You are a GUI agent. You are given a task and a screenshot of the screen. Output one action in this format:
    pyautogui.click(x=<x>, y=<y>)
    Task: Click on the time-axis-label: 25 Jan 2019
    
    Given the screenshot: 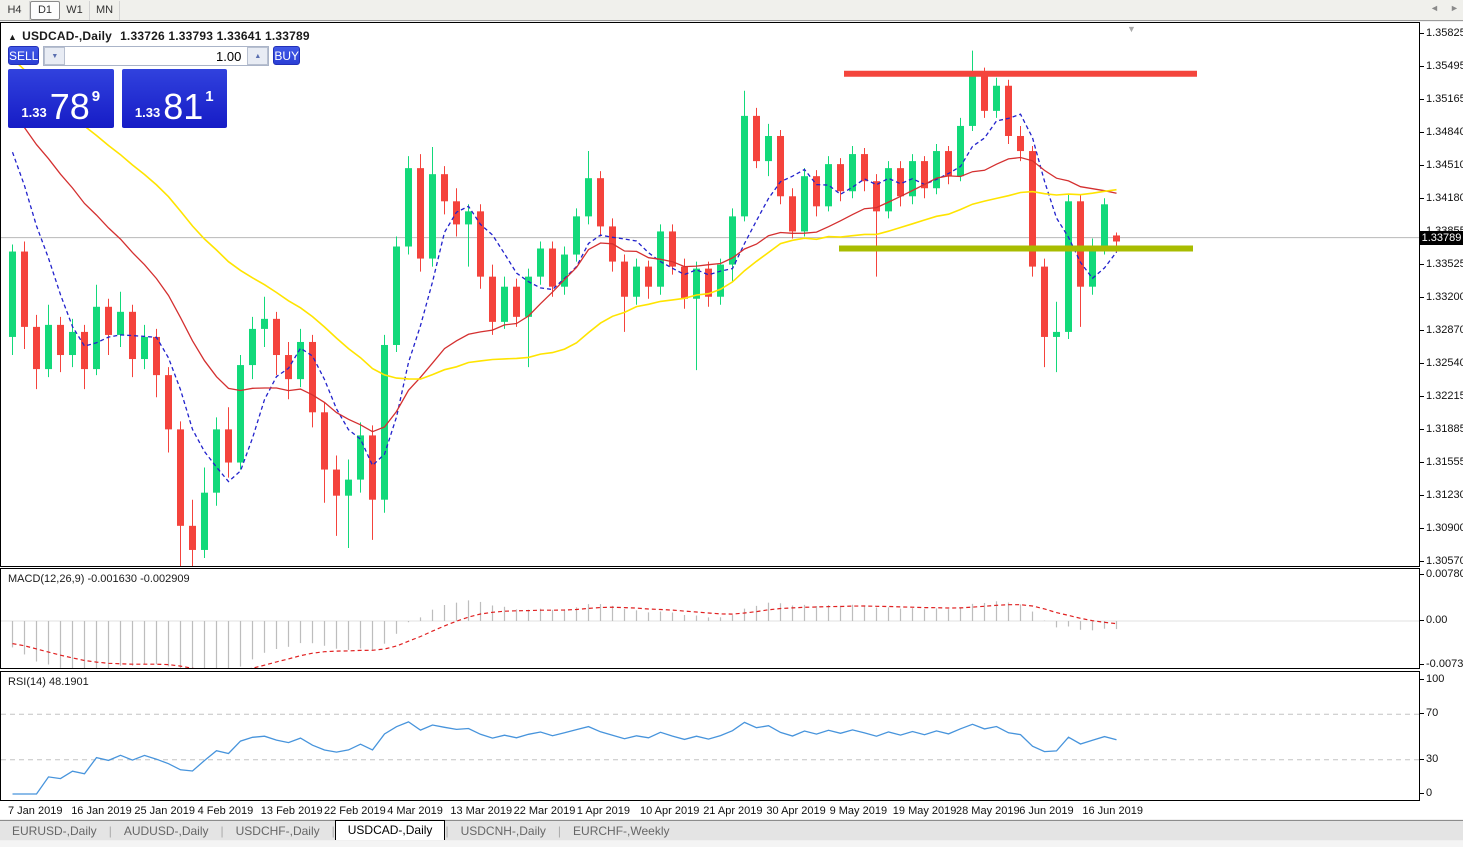 What is the action you would take?
    pyautogui.click(x=164, y=811)
    